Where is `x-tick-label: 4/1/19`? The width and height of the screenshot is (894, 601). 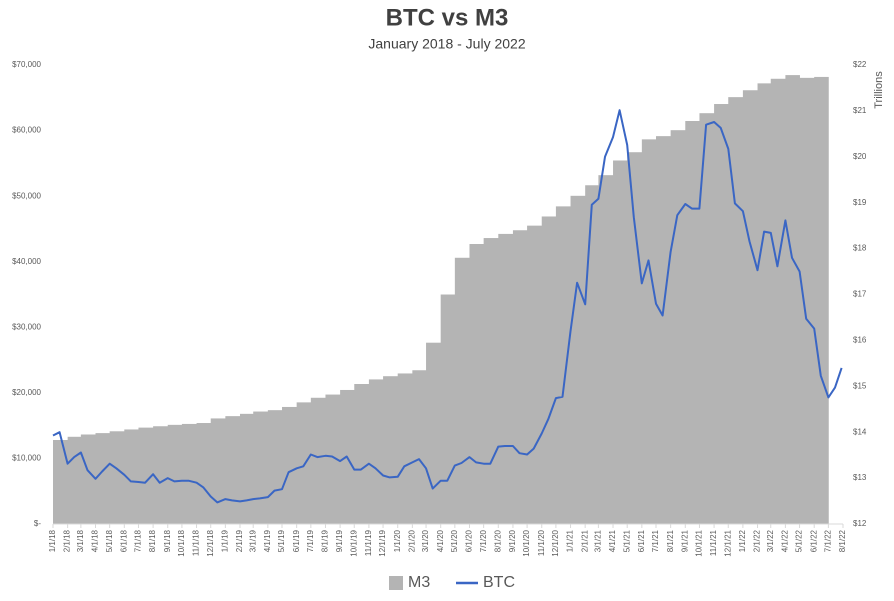
x-tick-label: 4/1/19 is located at coordinates (267, 540).